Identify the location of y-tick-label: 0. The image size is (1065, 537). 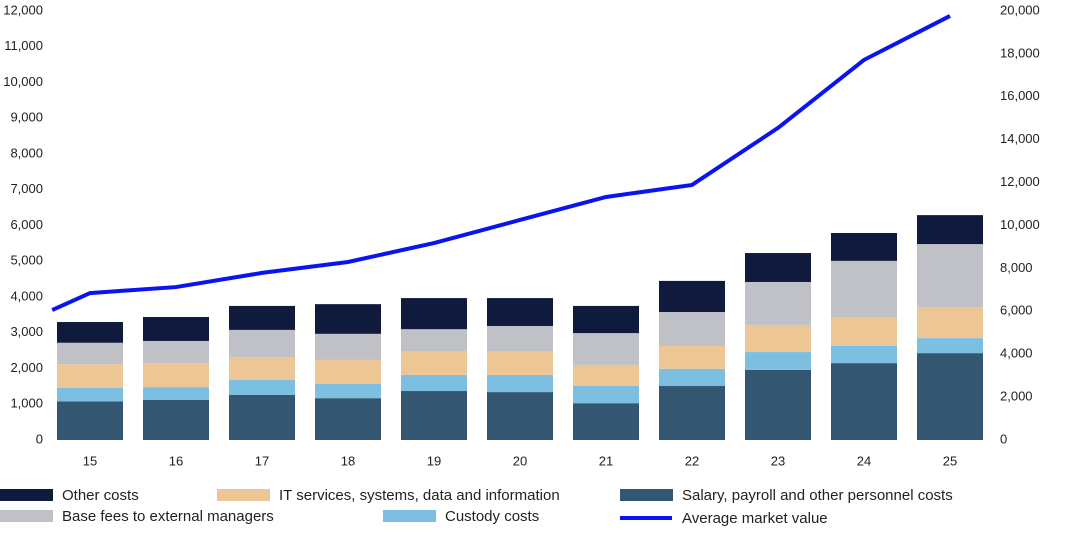
(39, 438).